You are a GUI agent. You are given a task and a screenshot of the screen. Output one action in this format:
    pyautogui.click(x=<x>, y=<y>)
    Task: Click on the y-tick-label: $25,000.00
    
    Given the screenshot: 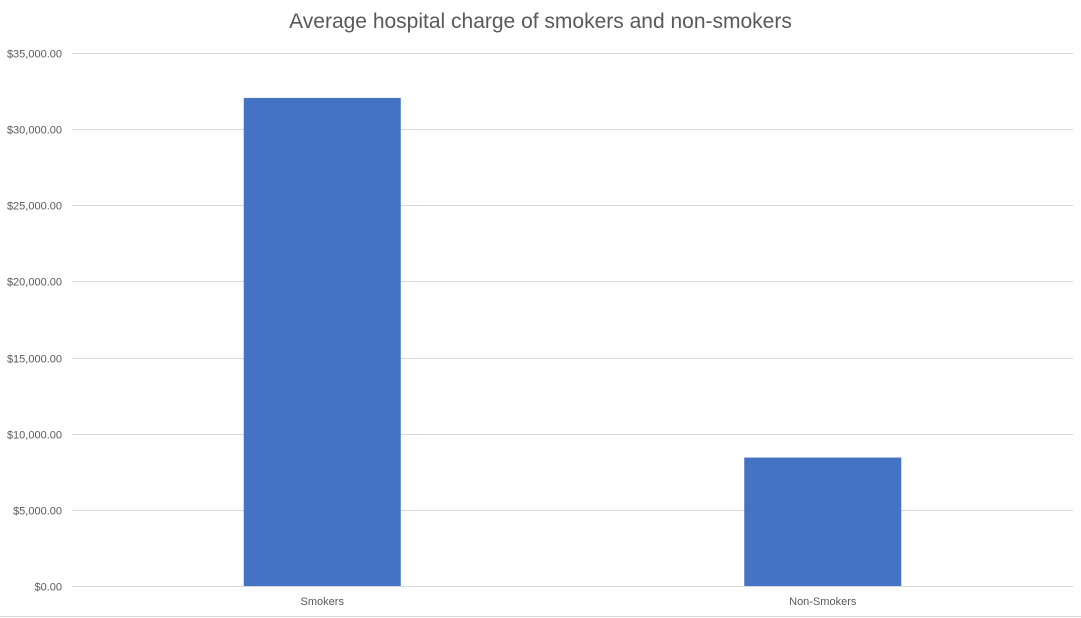 What is the action you would take?
    pyautogui.click(x=34, y=207)
    